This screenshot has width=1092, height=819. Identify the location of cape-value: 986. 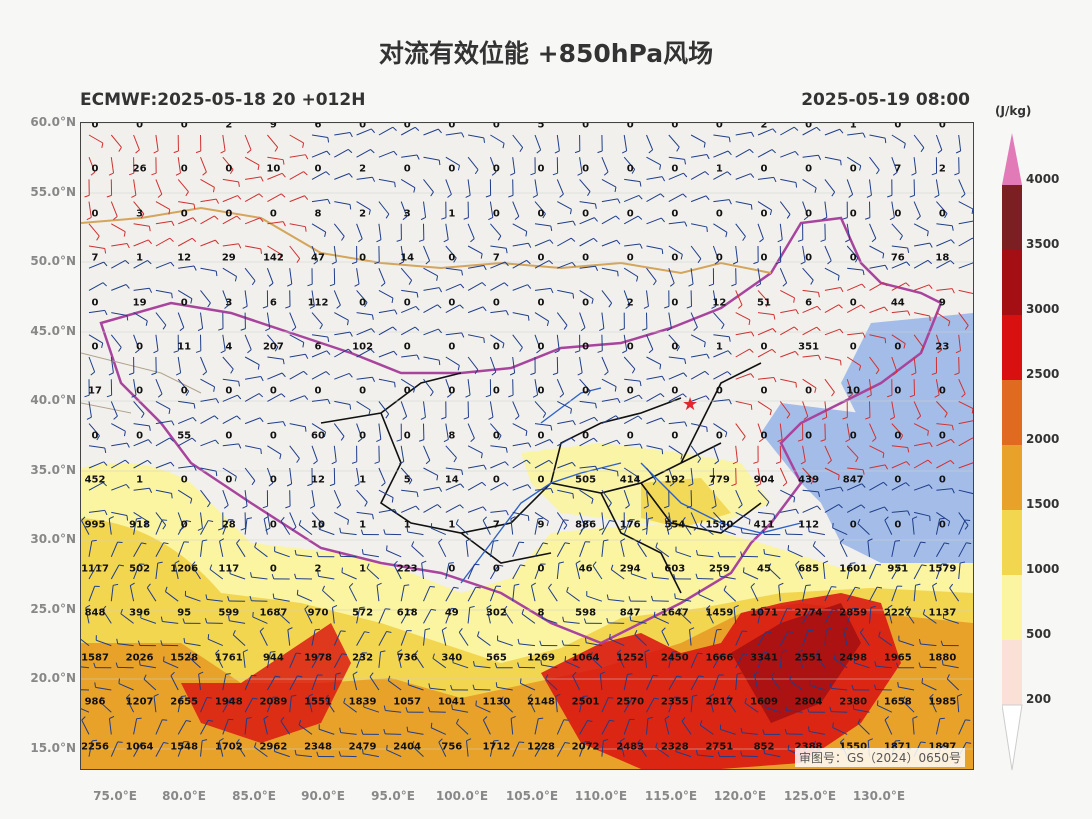
(95, 702).